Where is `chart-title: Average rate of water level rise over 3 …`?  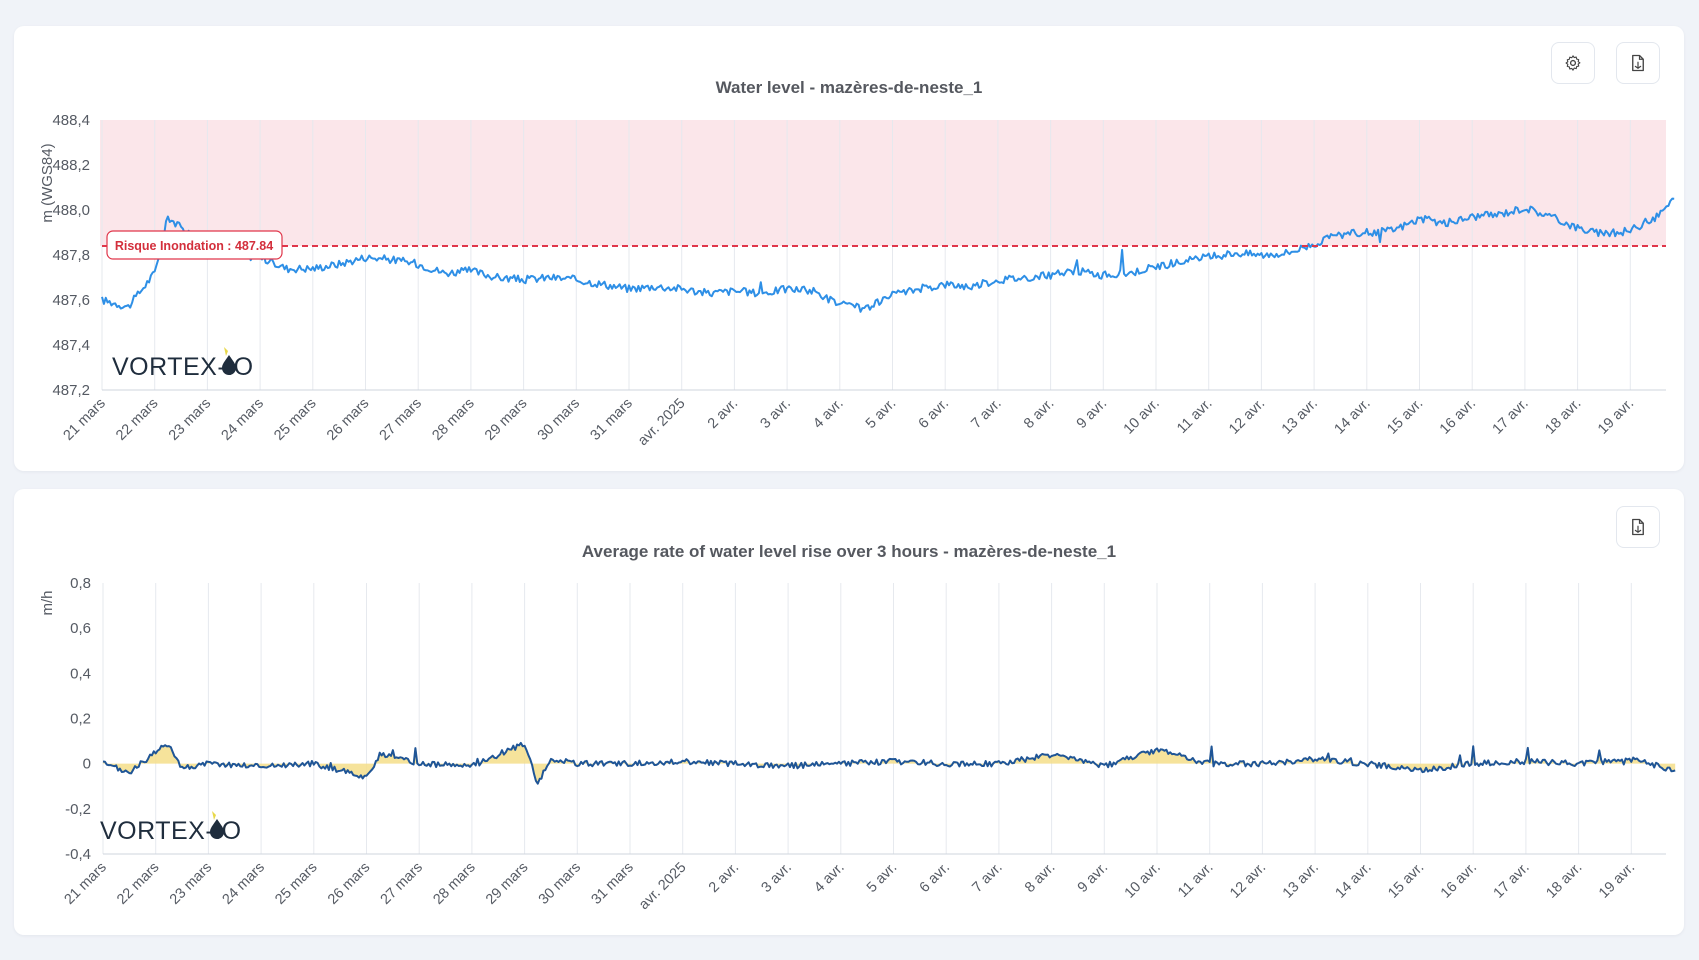
chart-title: Average rate of water level rise over 3 … is located at coordinates (849, 551).